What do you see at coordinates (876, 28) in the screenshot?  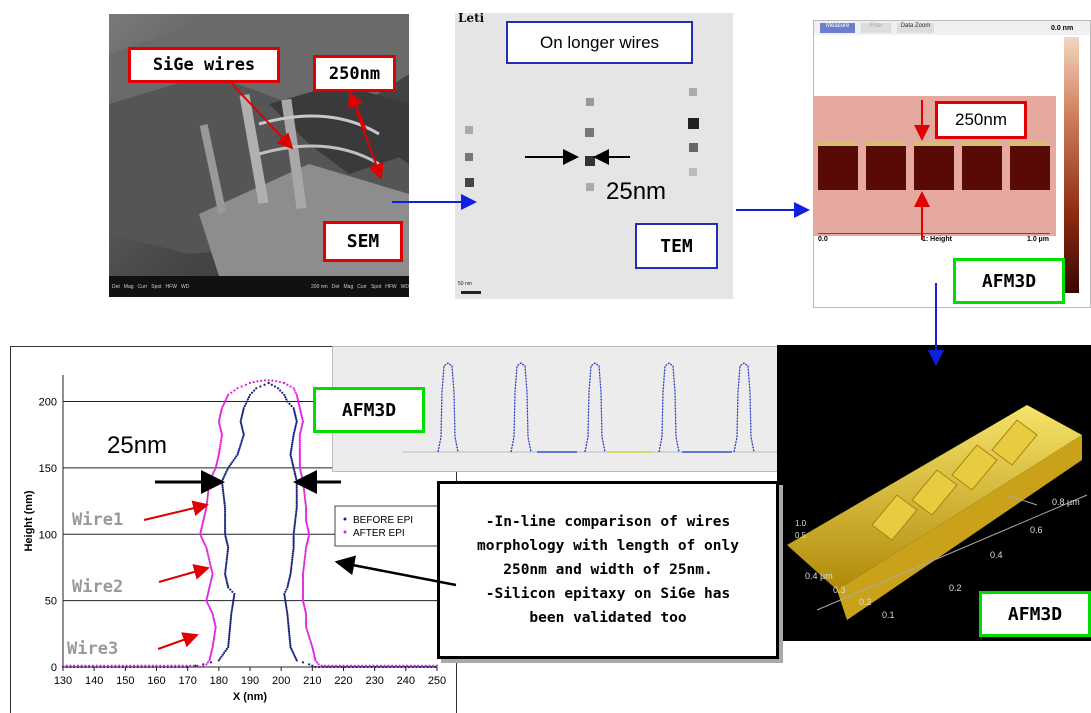 I see `afm-filter-button: Filter` at bounding box center [876, 28].